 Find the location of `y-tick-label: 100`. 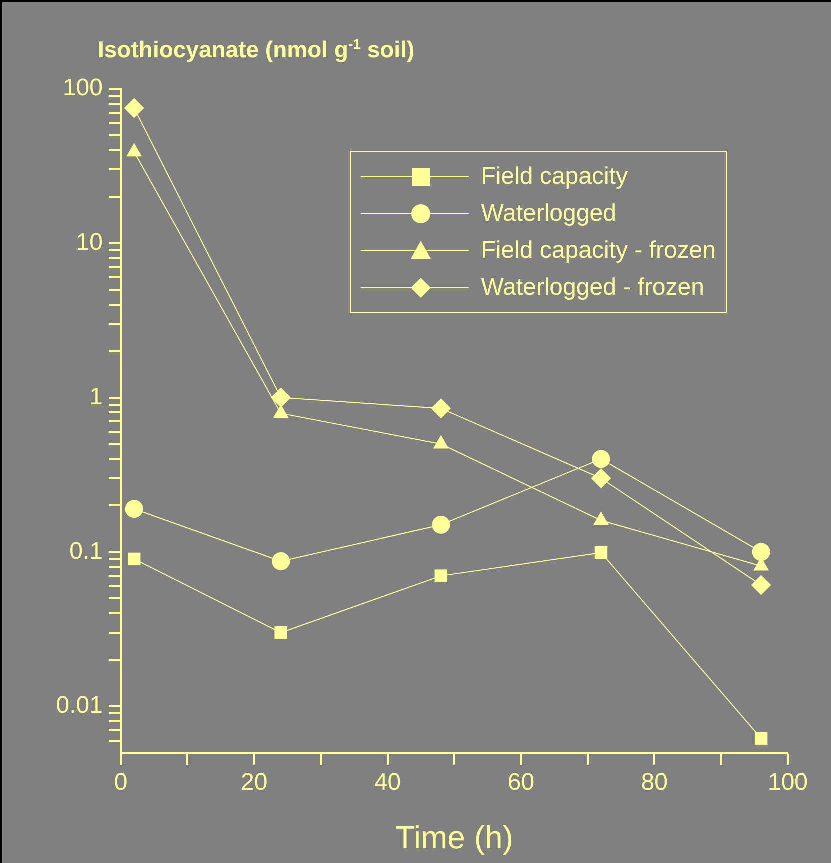

y-tick-label: 100 is located at coordinates (82, 88).